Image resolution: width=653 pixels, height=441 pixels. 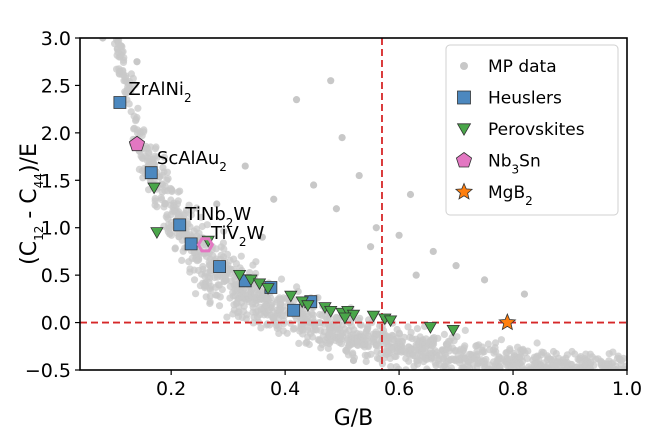 What do you see at coordinates (56, 134) in the screenshot?
I see `y-tick-label: 2.0` at bounding box center [56, 134].